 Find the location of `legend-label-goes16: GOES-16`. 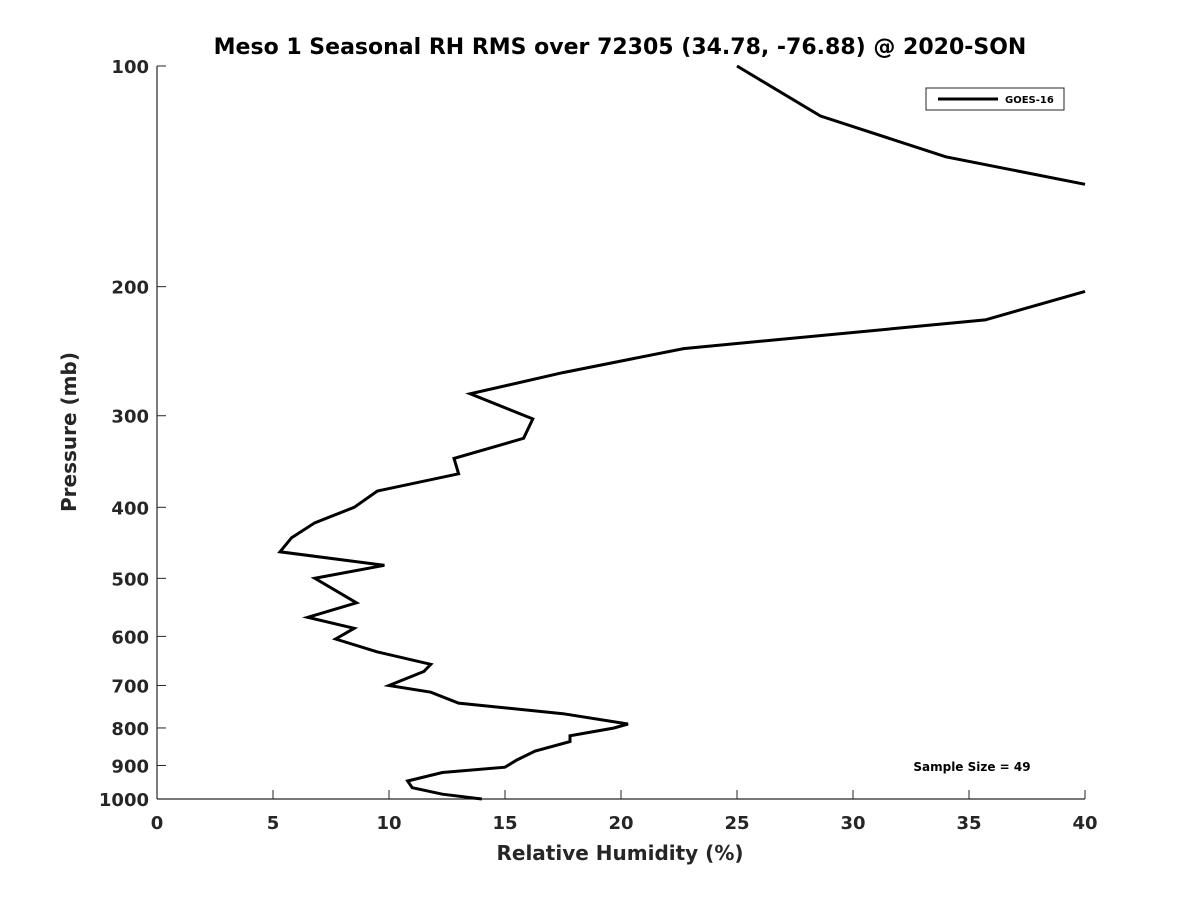

legend-label-goes16: GOES-16 is located at coordinates (1029, 100).